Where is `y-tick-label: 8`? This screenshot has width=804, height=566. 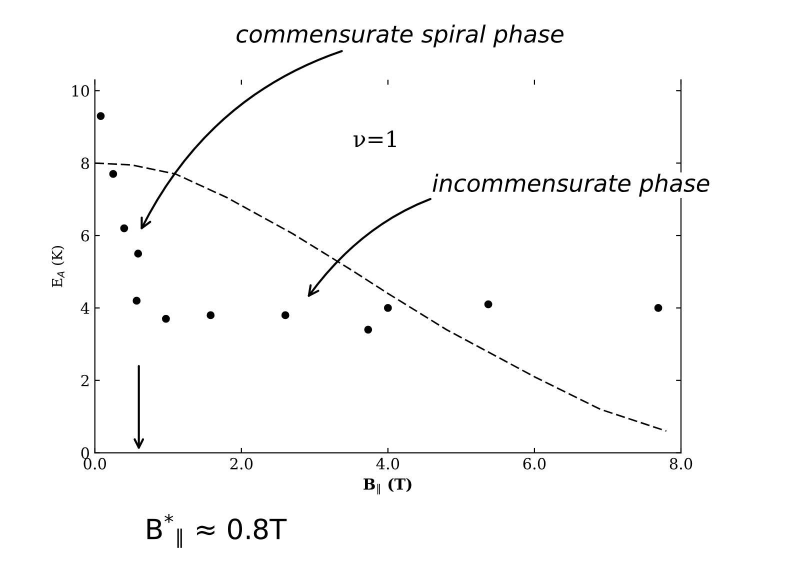 y-tick-label: 8 is located at coordinates (85, 164).